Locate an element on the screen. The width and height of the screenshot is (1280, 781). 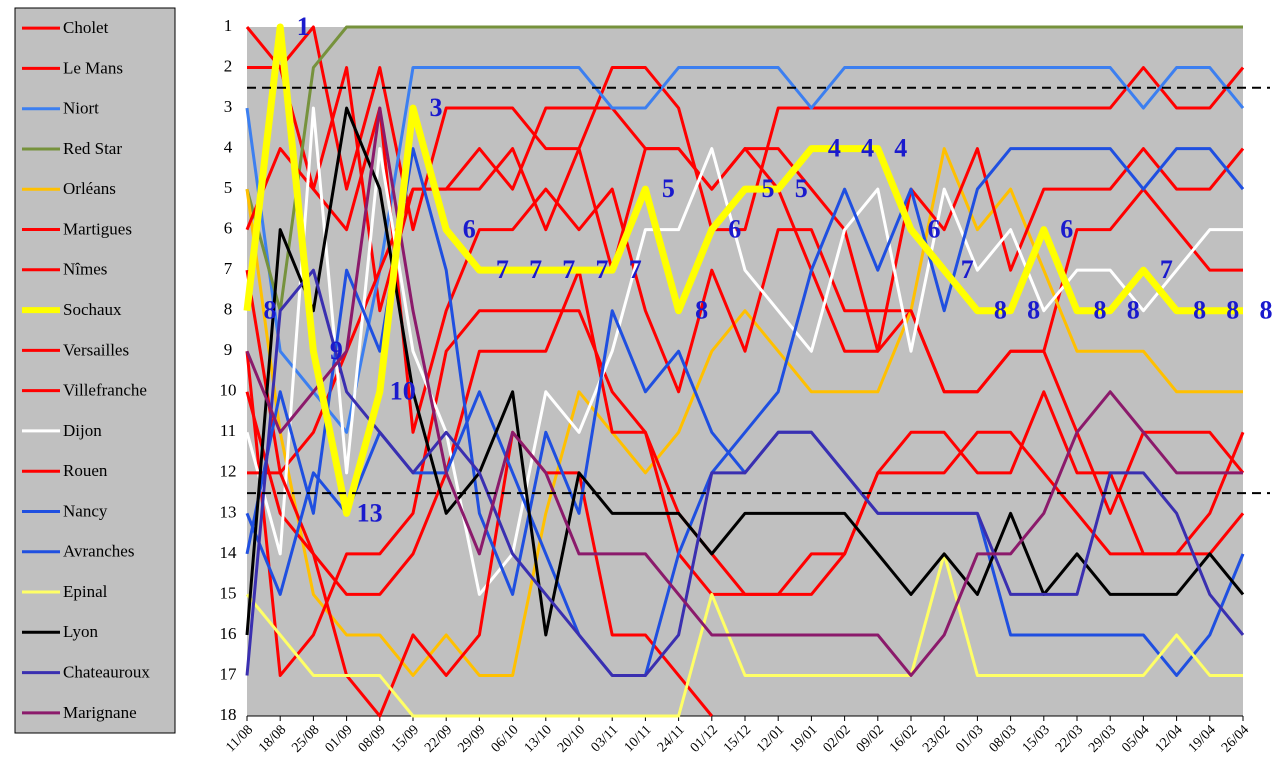
x-tick-label: 15/03 is located at coordinates (1036, 738).